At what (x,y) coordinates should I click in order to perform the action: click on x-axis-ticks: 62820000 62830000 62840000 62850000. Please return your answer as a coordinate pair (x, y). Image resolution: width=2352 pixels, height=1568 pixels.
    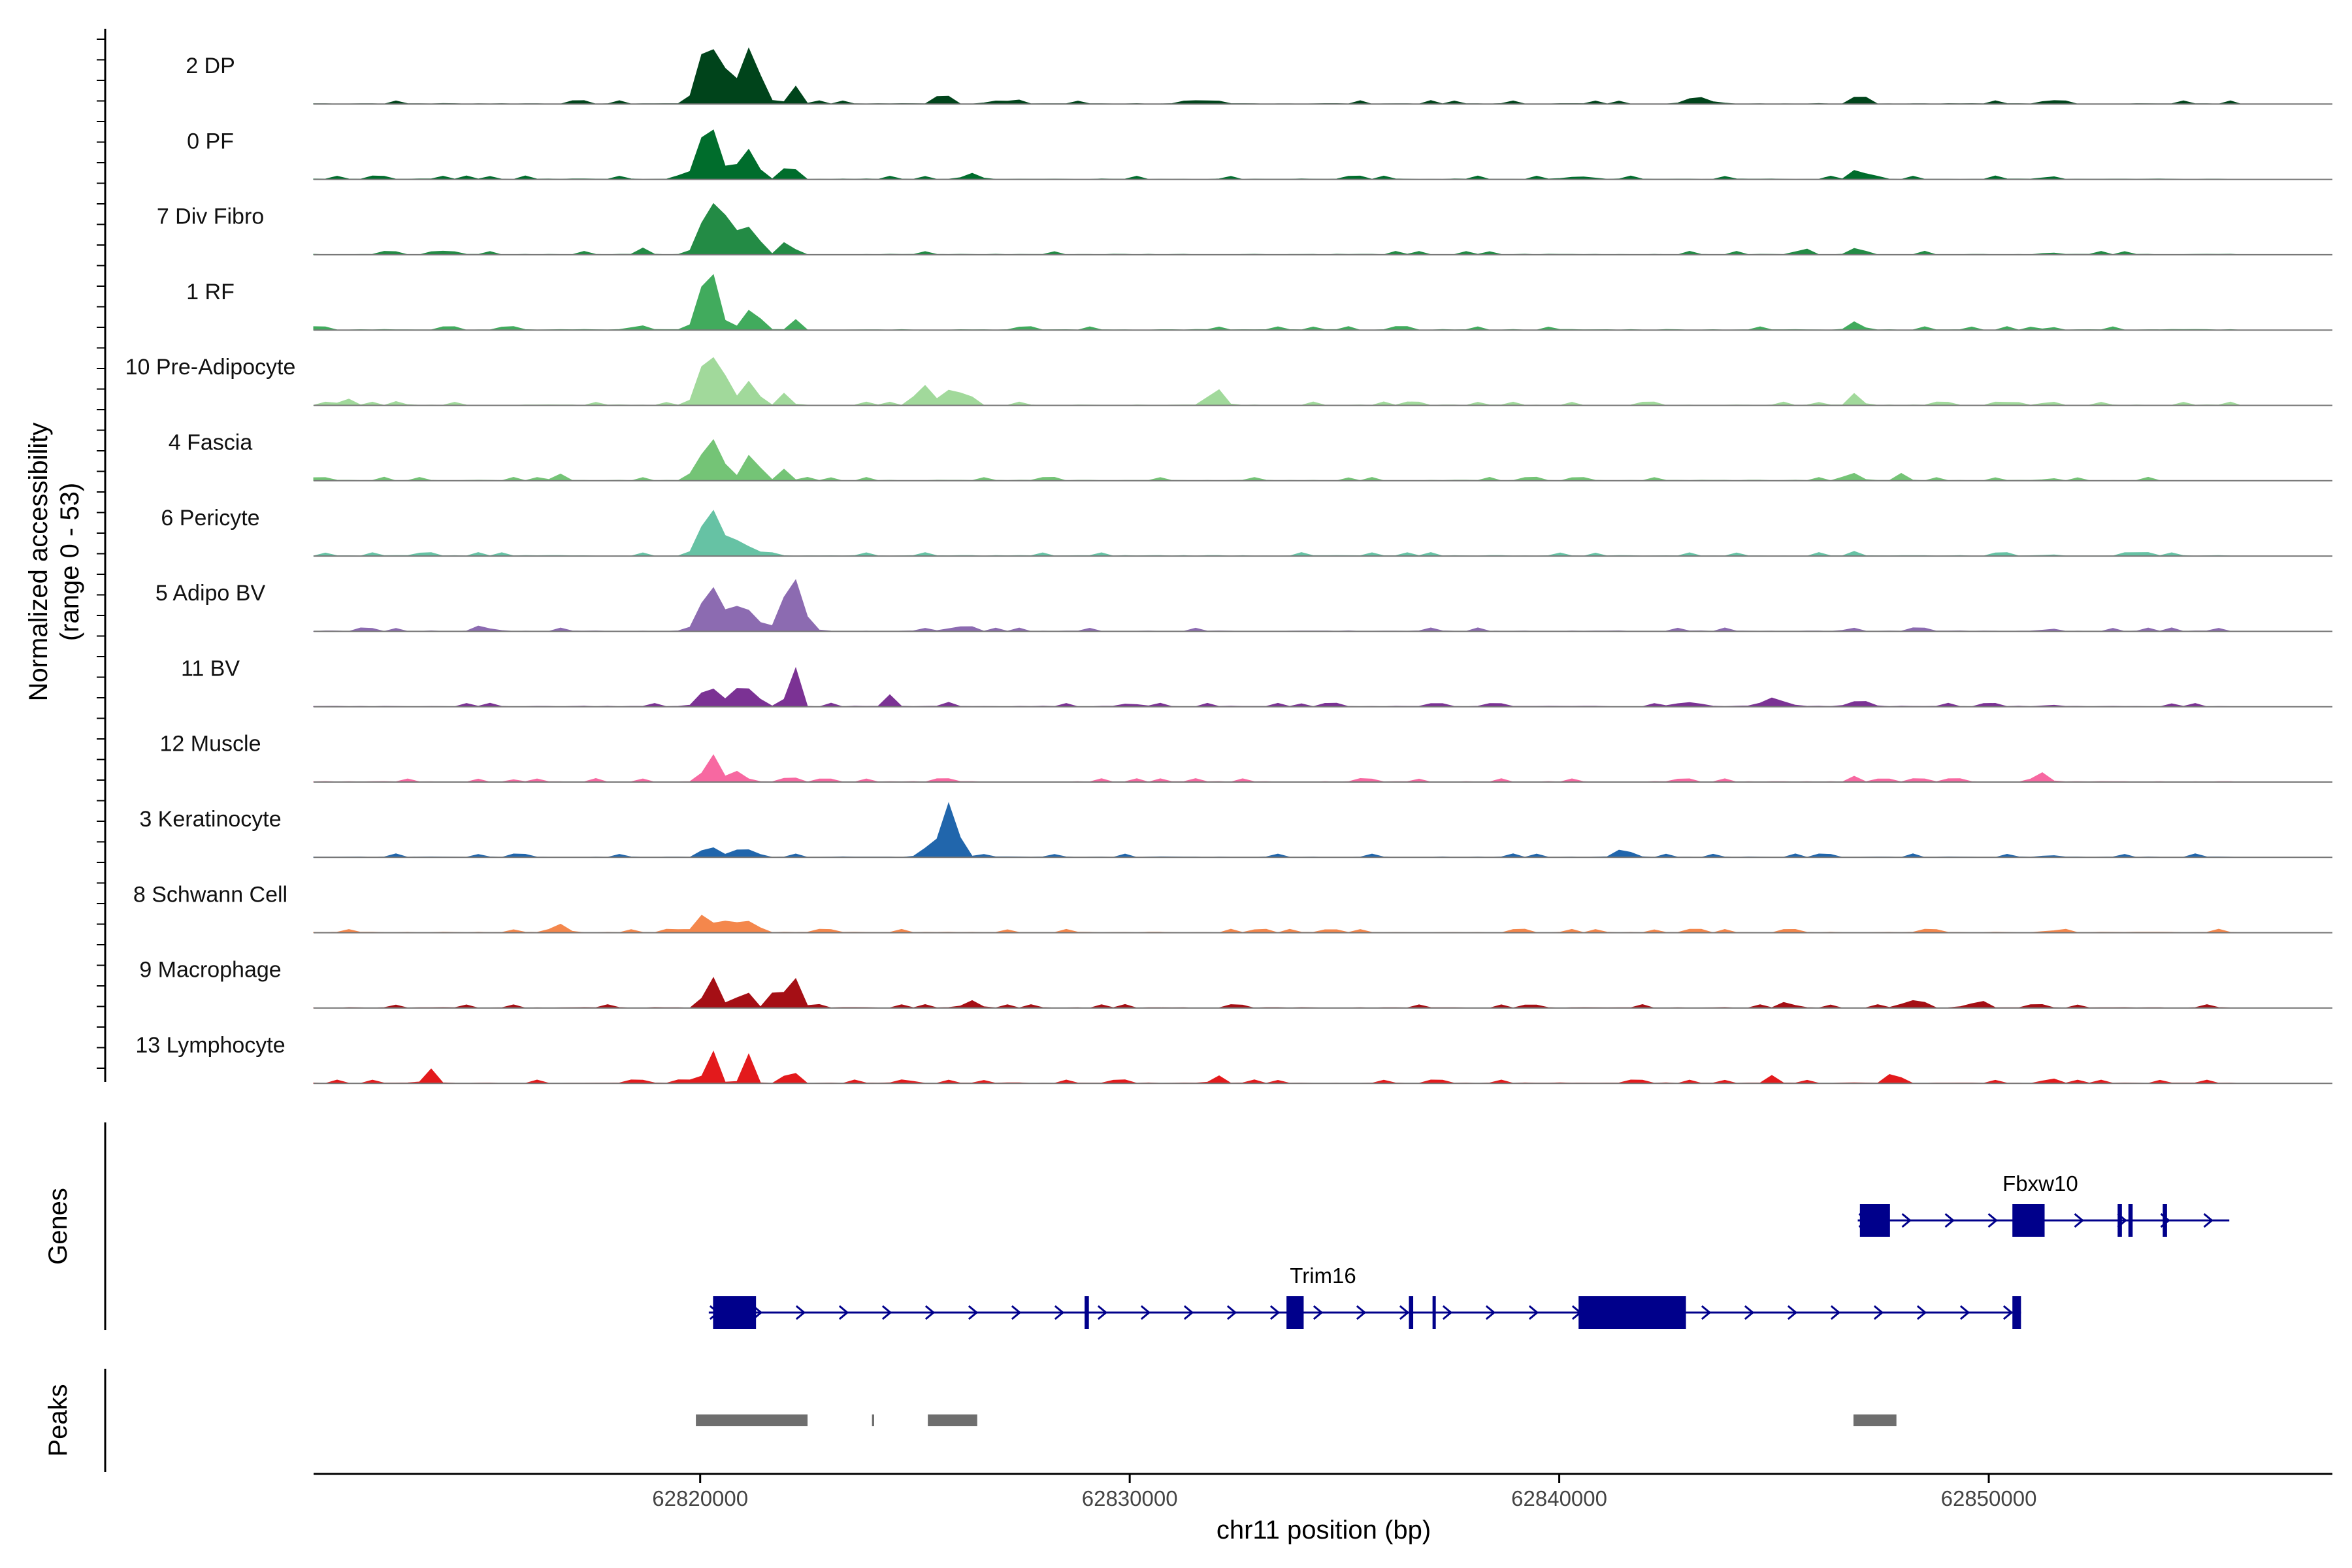
    Looking at the image, I should click on (1344, 1492).